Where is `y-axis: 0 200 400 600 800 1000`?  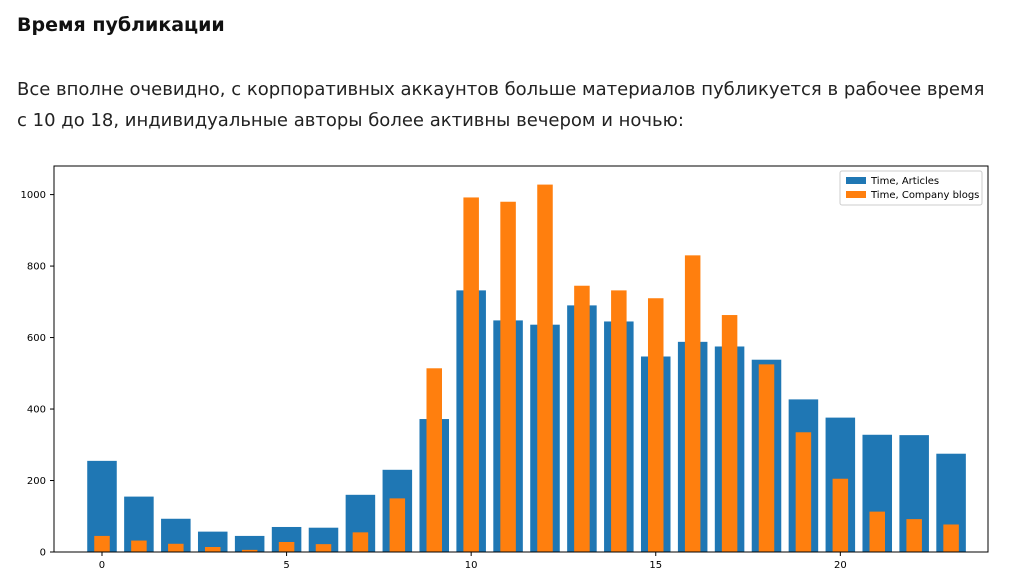 y-axis: 0 200 400 600 800 1000 is located at coordinates (37, 374).